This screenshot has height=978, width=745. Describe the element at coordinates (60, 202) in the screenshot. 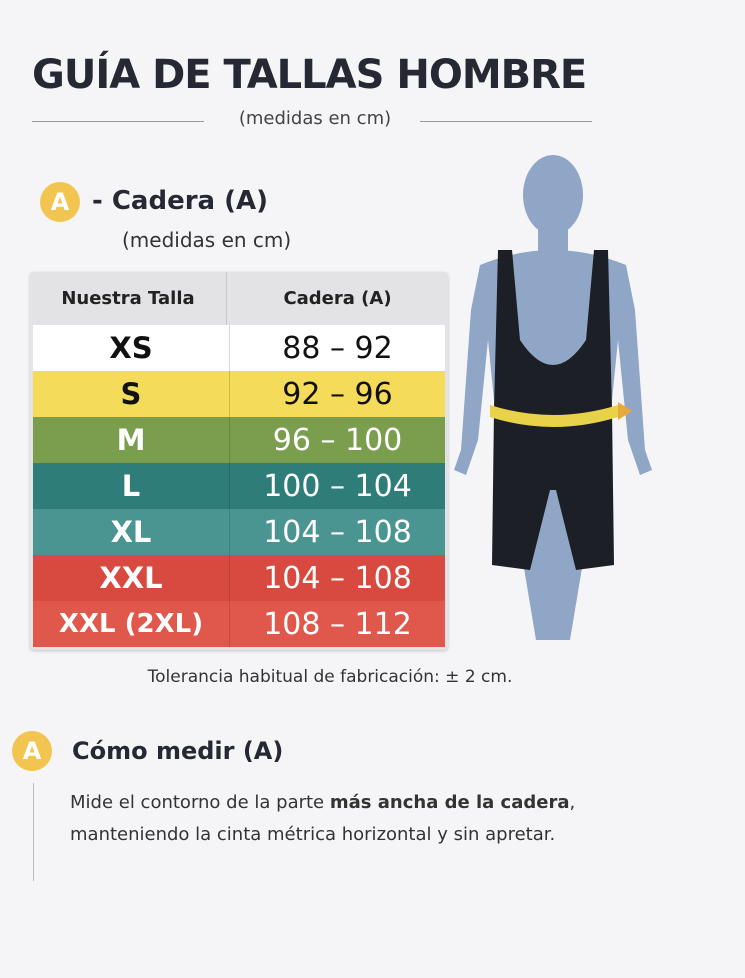

I see `section-badge: A` at that location.